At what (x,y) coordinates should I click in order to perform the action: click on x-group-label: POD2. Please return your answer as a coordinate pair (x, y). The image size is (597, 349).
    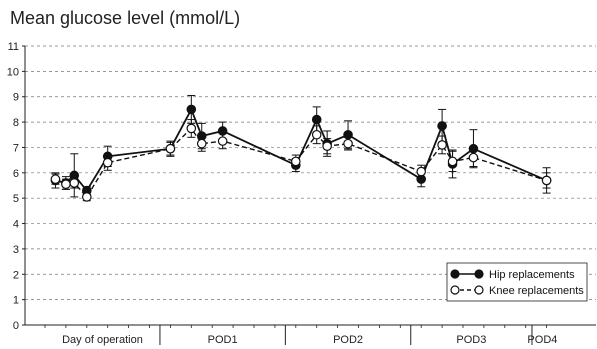
    Looking at the image, I should click on (348, 340).